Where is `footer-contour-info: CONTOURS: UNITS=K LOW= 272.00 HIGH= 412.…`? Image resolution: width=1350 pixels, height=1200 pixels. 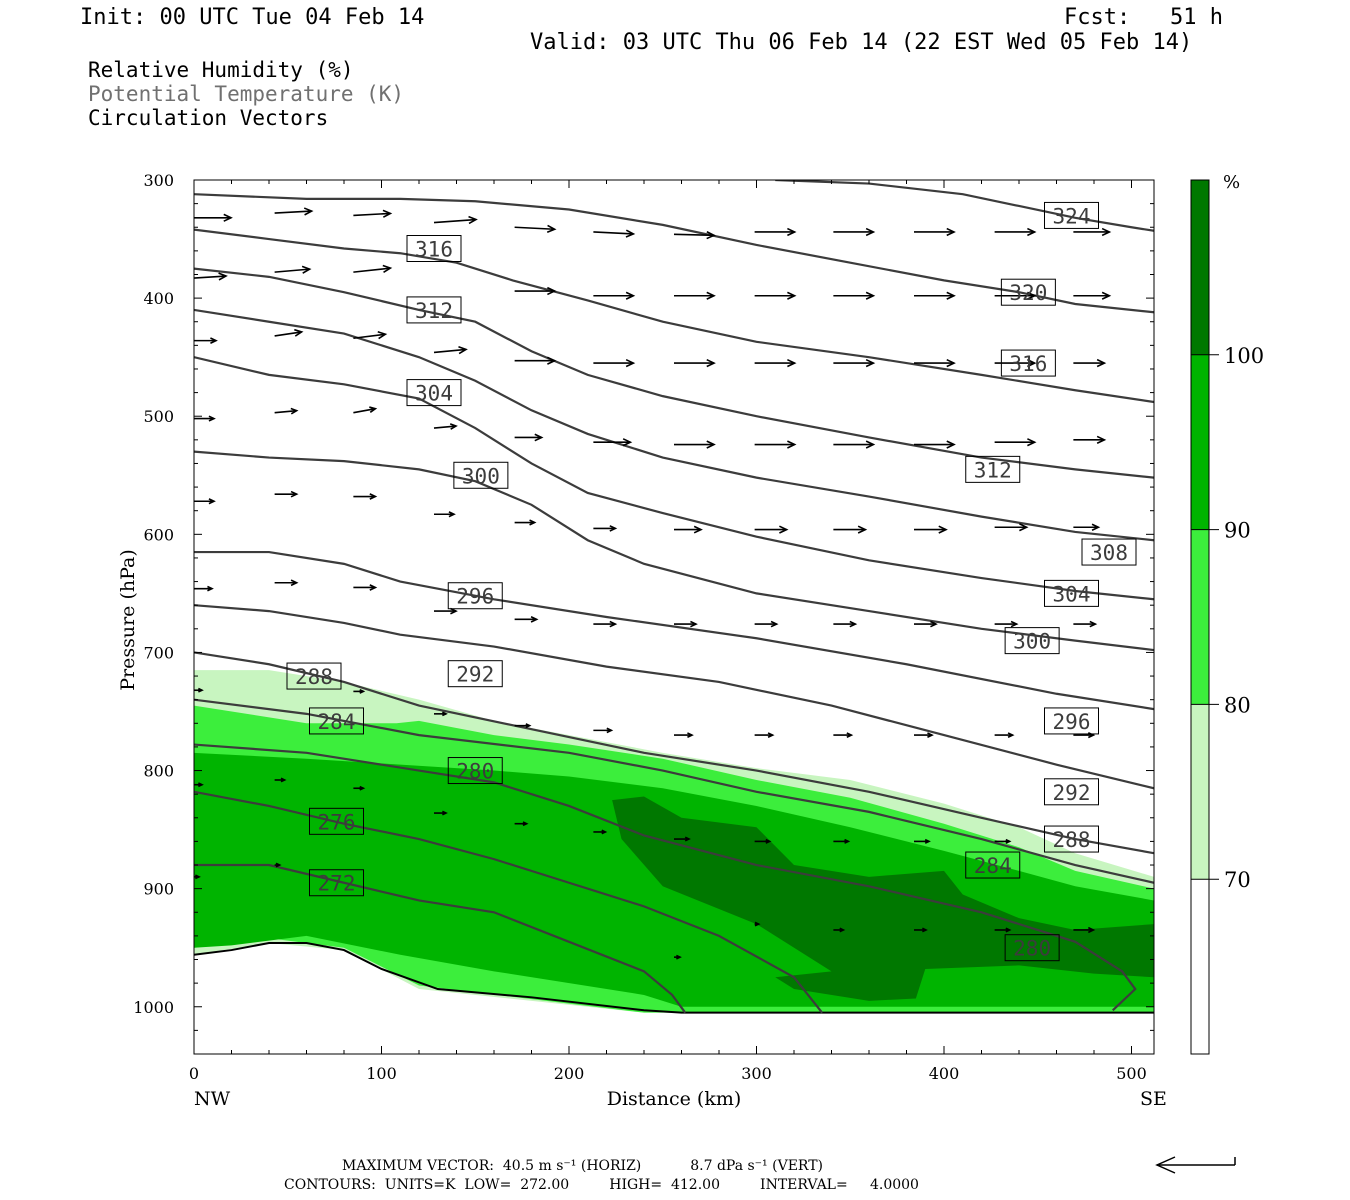
footer-contour-info: CONTOURS: UNITS=K LOW= 272.00 HIGH= 412.… is located at coordinates (601, 1185).